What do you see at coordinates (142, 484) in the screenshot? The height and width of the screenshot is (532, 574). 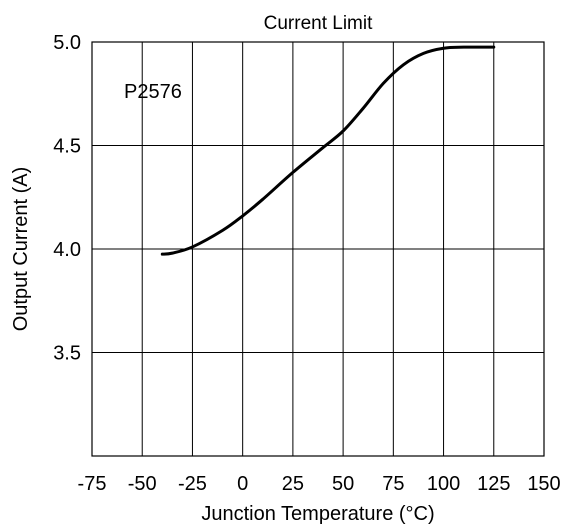 I see `x-tick-label-1: -50` at bounding box center [142, 484].